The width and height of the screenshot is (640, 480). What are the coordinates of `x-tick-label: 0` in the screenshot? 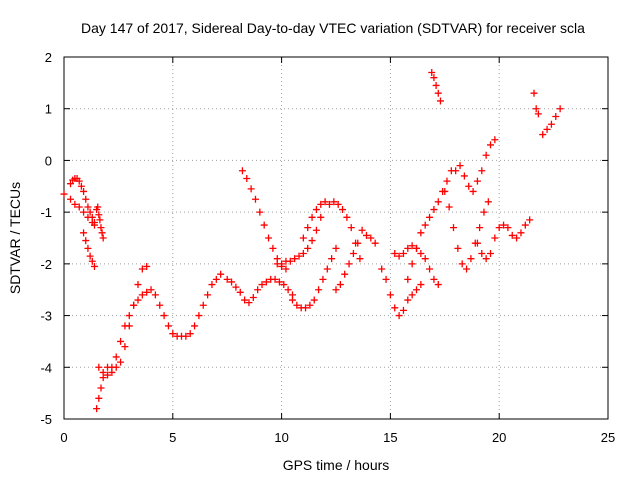 It's located at (63, 437).